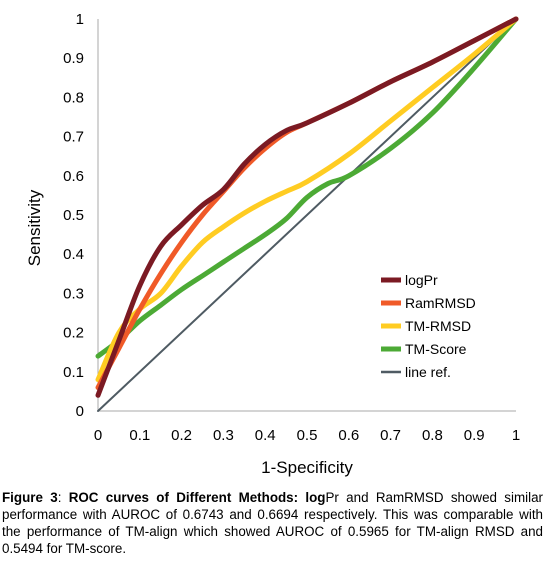 Image resolution: width=546 pixels, height=565 pixels. What do you see at coordinates (34, 227) in the screenshot?
I see `y-axis-title: Sensitivity` at bounding box center [34, 227].